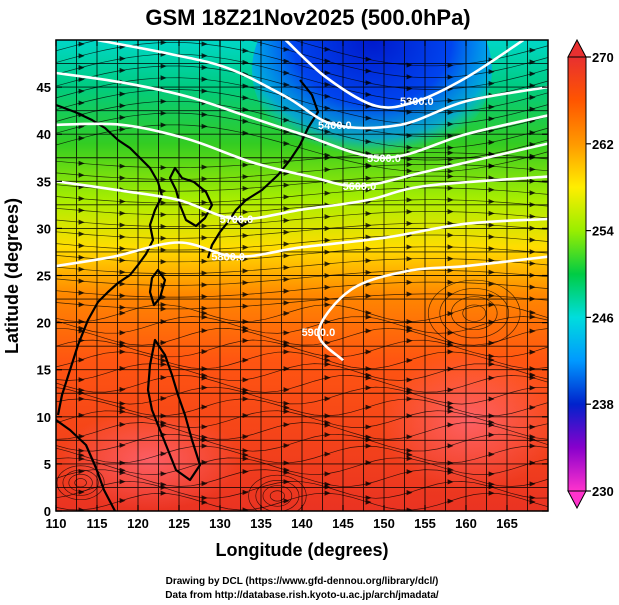 This screenshot has width=619, height=605. Describe the element at coordinates (404, 74) in the screenshot. I see `contour-line` at that location.